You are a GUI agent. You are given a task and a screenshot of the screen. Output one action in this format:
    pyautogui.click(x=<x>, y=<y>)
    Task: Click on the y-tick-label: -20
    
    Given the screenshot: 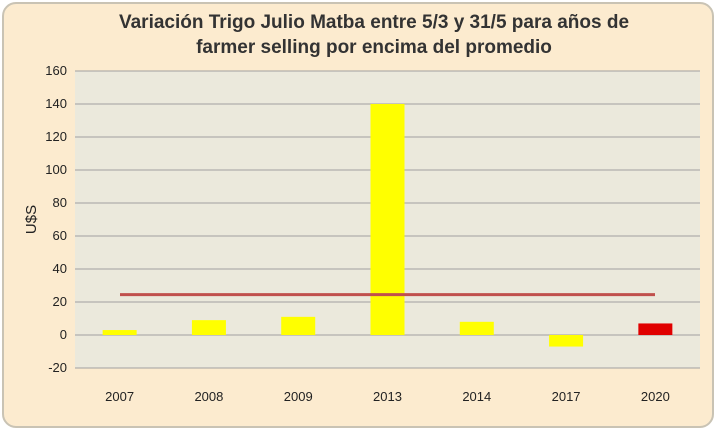 What is the action you would take?
    pyautogui.click(x=57, y=367)
    